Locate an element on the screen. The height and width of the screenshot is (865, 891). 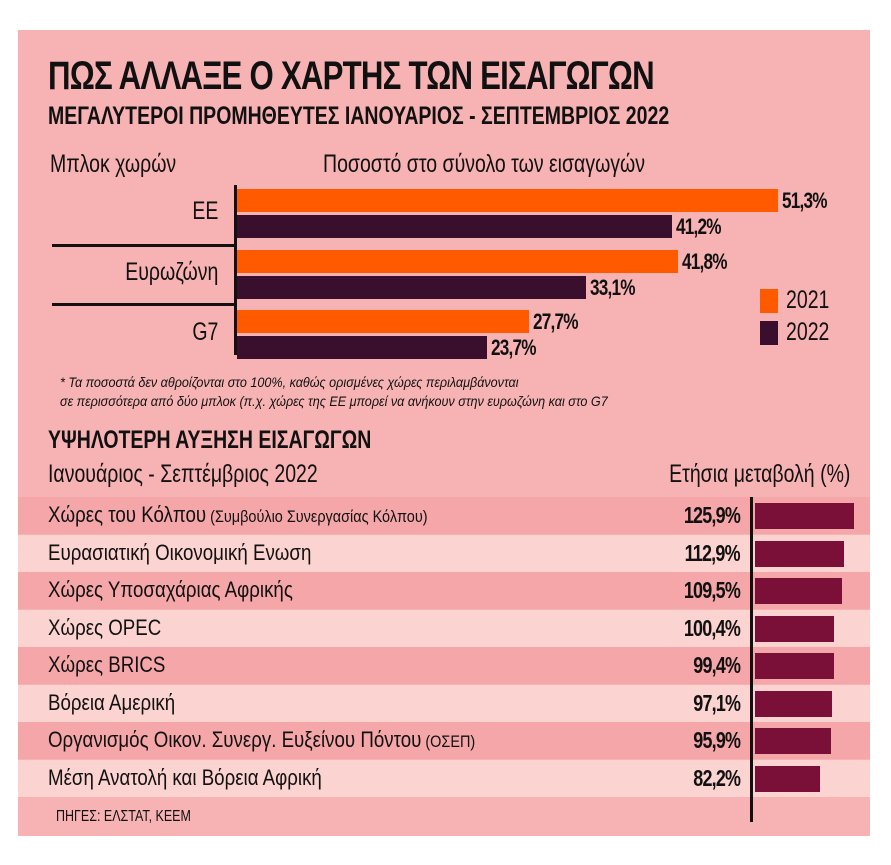
legend-label-2021: 2021 is located at coordinates (808, 300).